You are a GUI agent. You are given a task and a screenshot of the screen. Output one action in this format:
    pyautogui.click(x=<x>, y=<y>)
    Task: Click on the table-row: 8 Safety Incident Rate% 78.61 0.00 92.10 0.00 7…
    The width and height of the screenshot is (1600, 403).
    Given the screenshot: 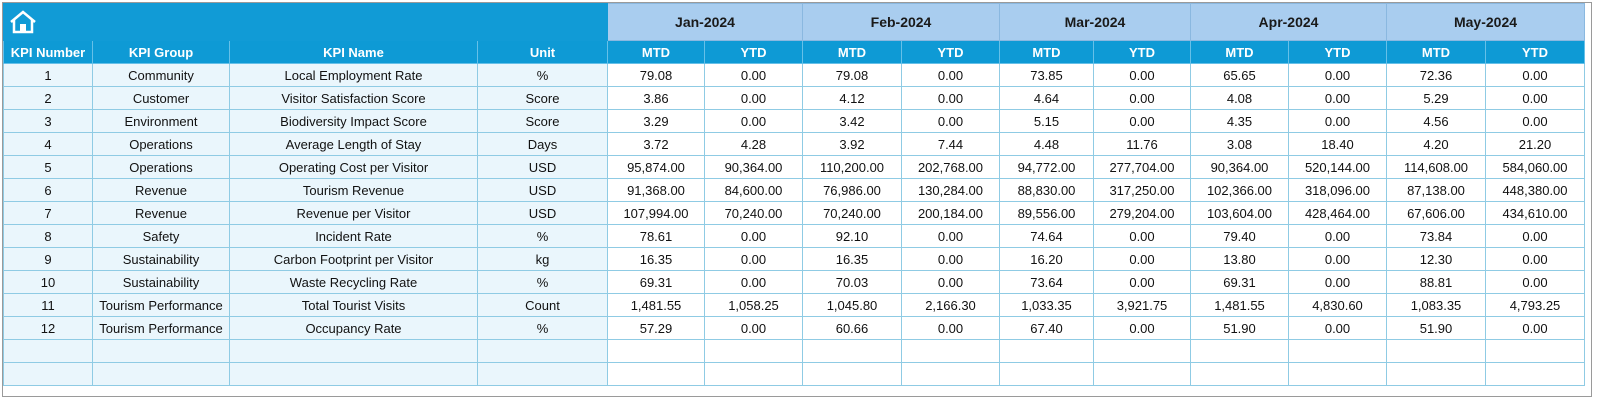 What is the action you would take?
    pyautogui.click(x=794, y=236)
    